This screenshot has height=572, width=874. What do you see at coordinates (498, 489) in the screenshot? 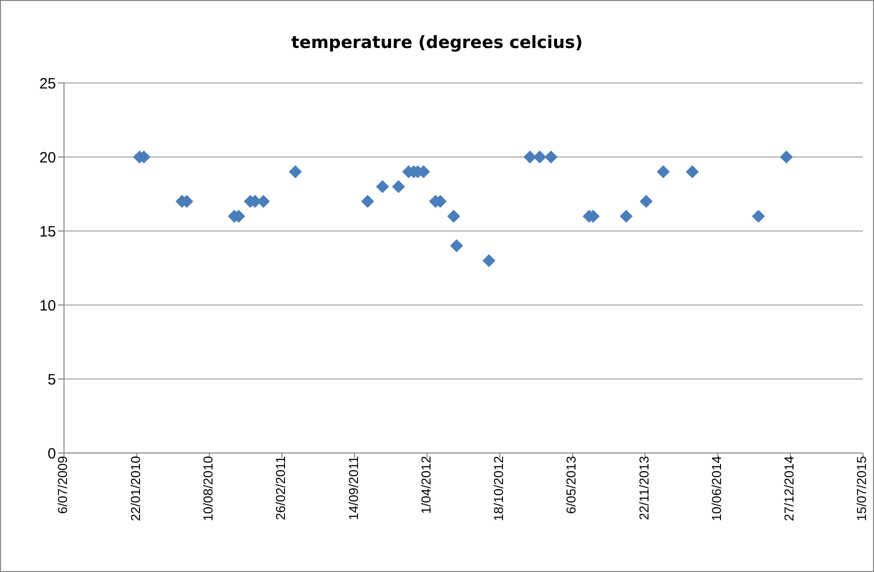
I see `x-tick-label: 18/10/2012` at bounding box center [498, 489].